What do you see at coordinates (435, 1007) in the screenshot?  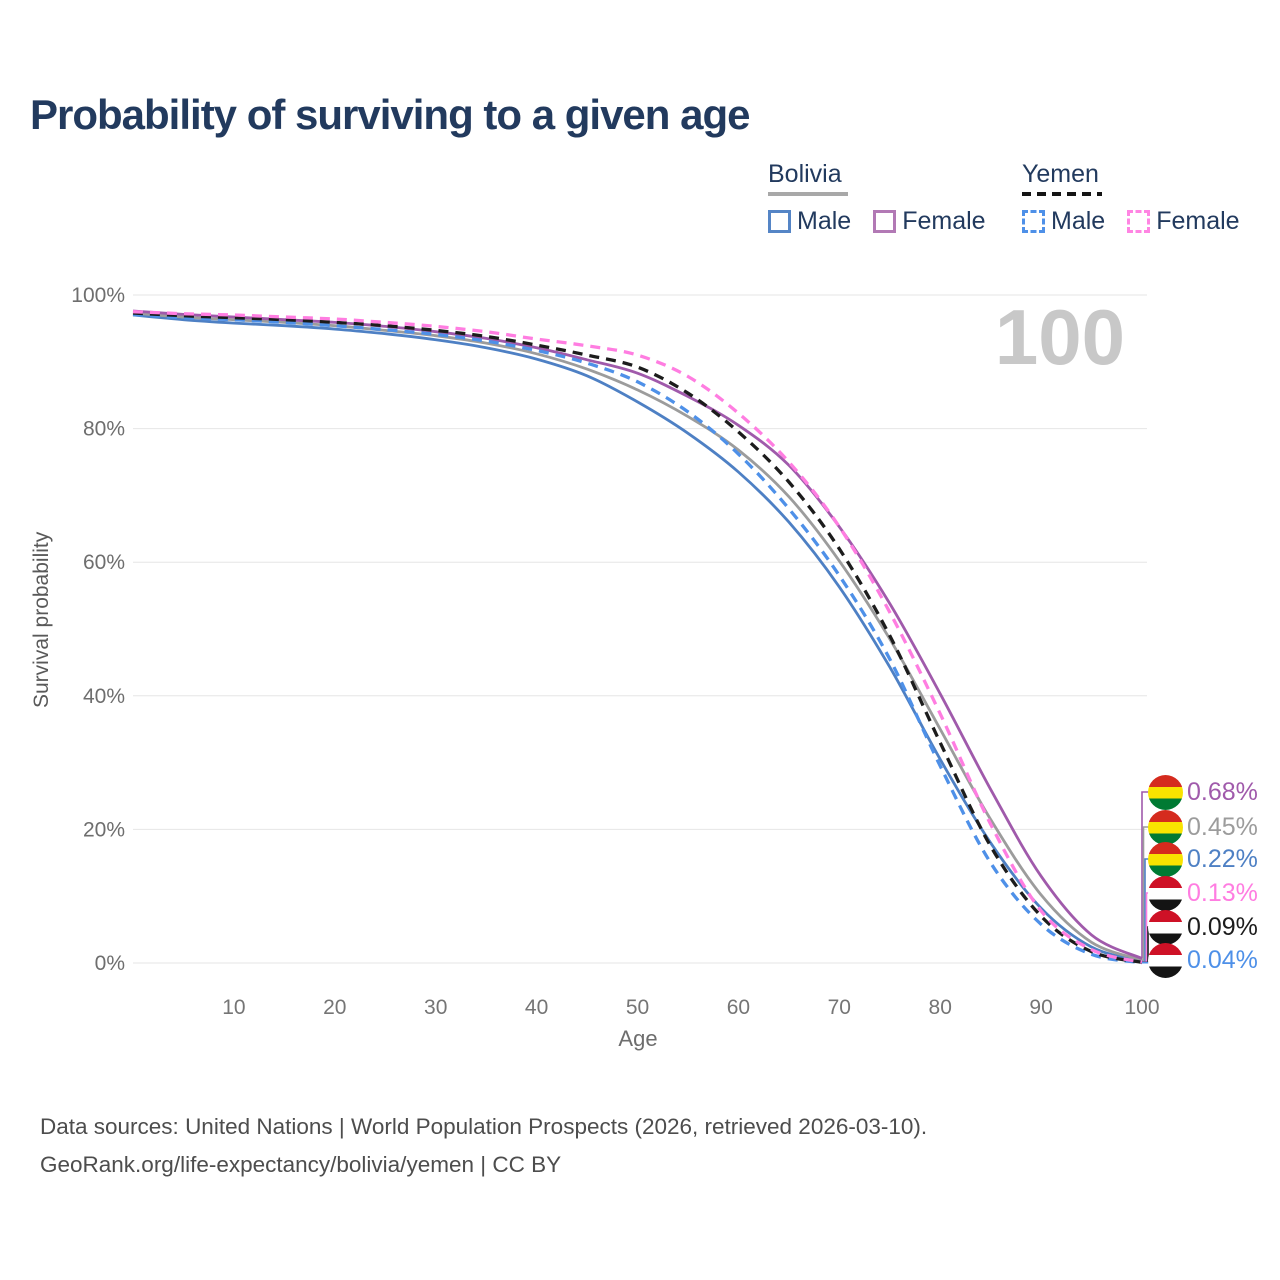 I see `x-tick-label: 30` at bounding box center [435, 1007].